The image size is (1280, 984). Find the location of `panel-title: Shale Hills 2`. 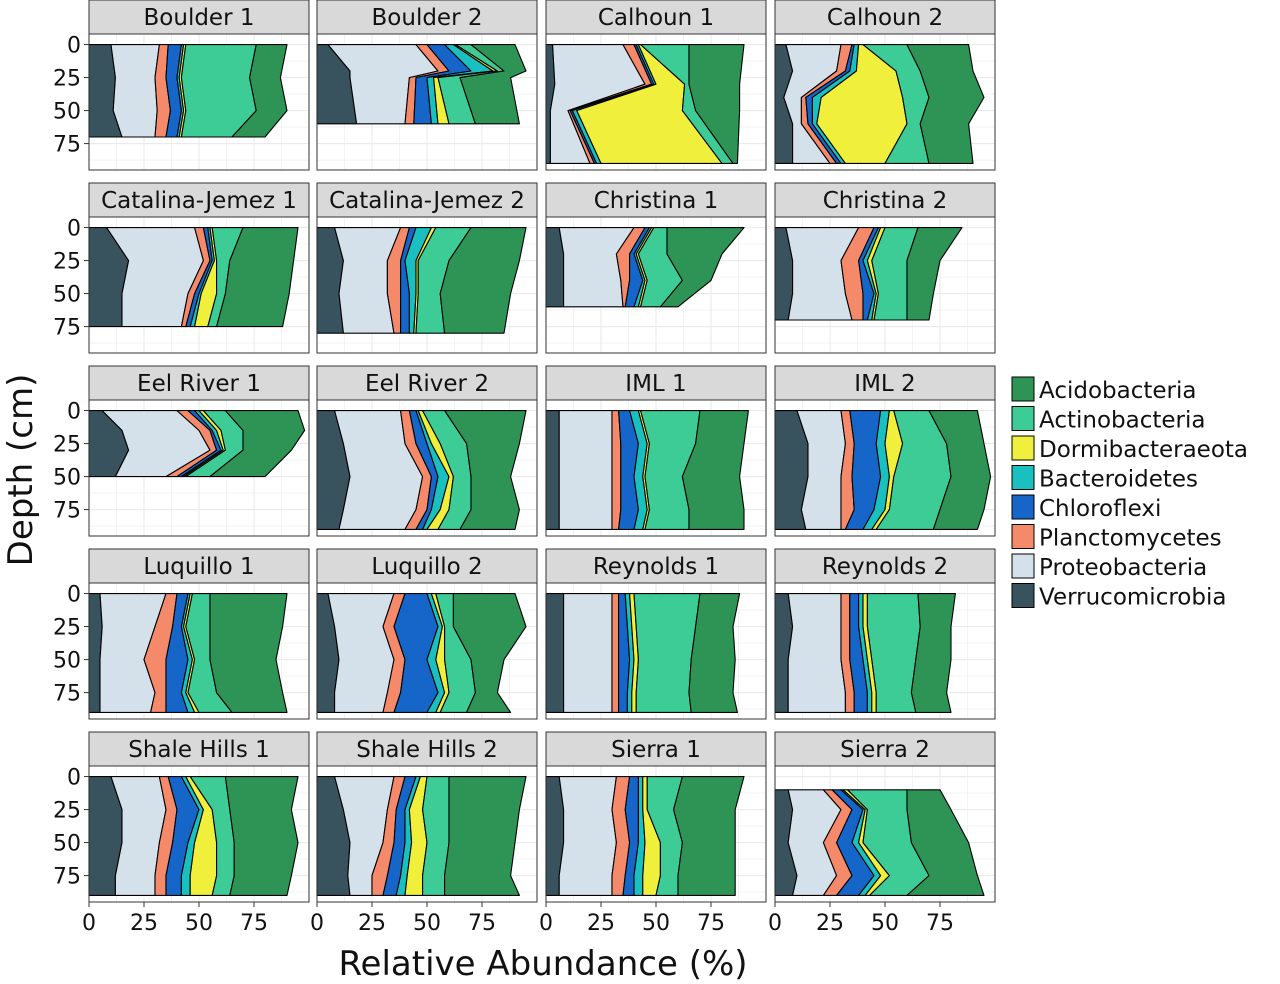

panel-title: Shale Hills 2 is located at coordinates (427, 750).